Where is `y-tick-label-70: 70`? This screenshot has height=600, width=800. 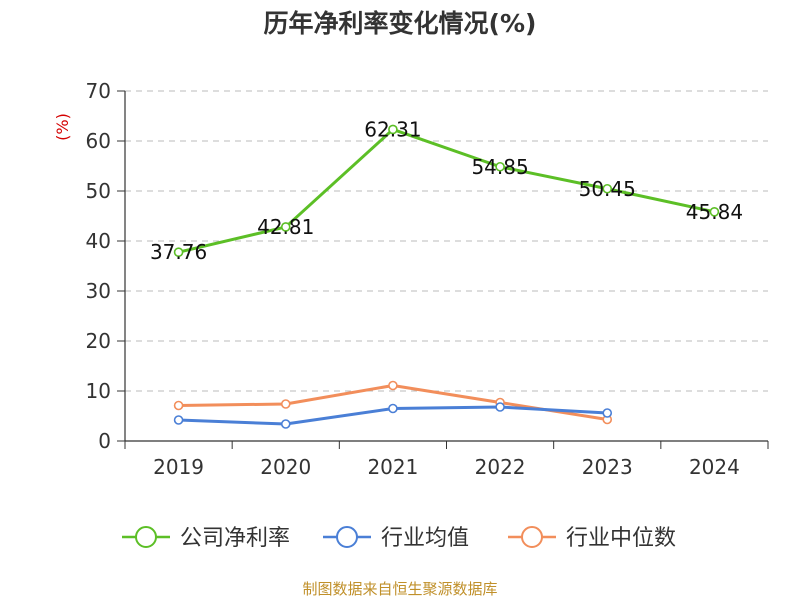 y-tick-label-70: 70 is located at coordinates (98, 91).